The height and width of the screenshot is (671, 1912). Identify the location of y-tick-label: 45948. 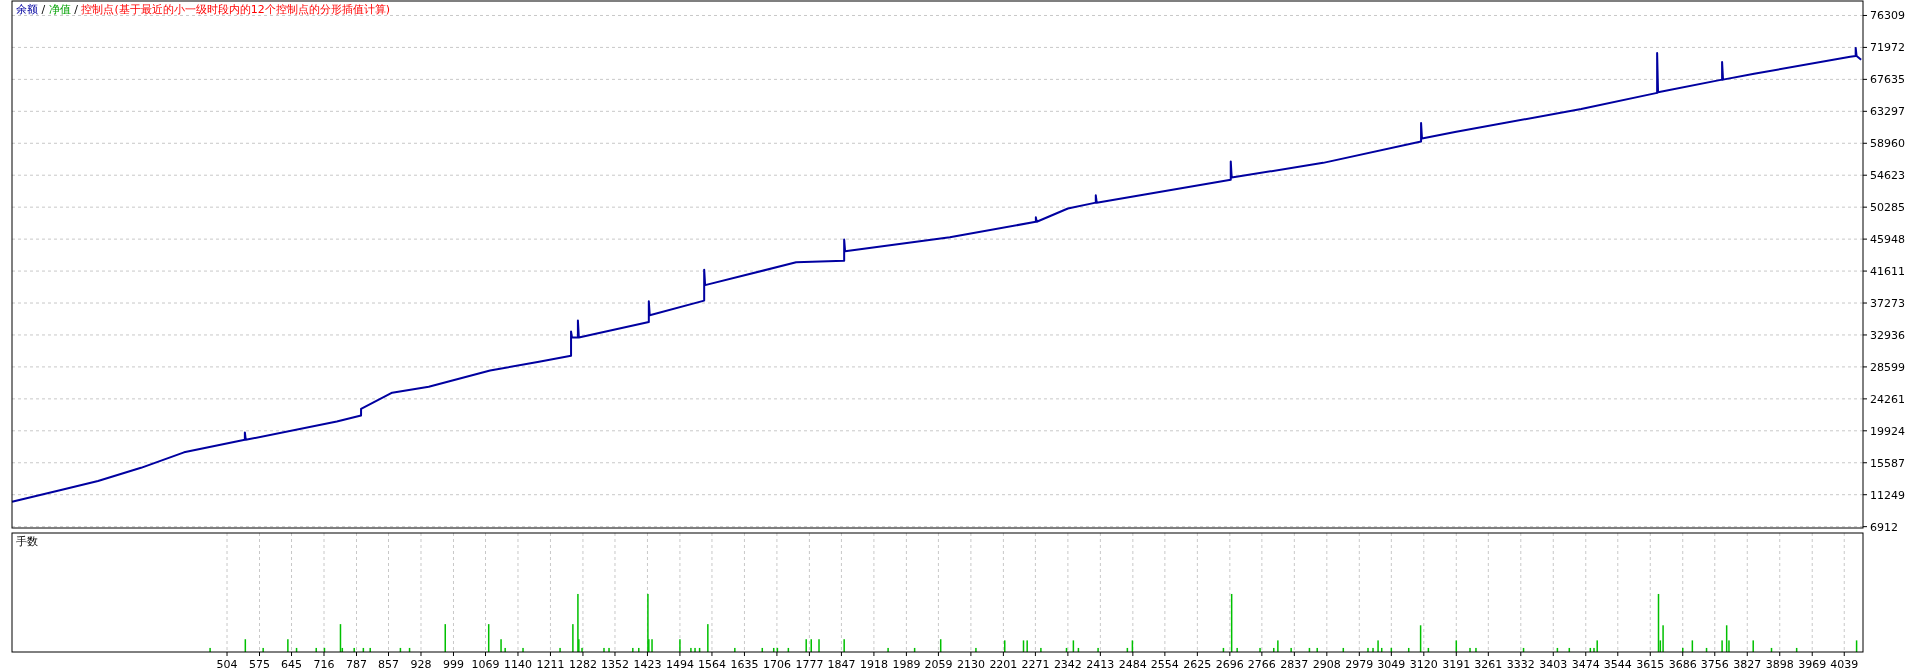
(1887, 240).